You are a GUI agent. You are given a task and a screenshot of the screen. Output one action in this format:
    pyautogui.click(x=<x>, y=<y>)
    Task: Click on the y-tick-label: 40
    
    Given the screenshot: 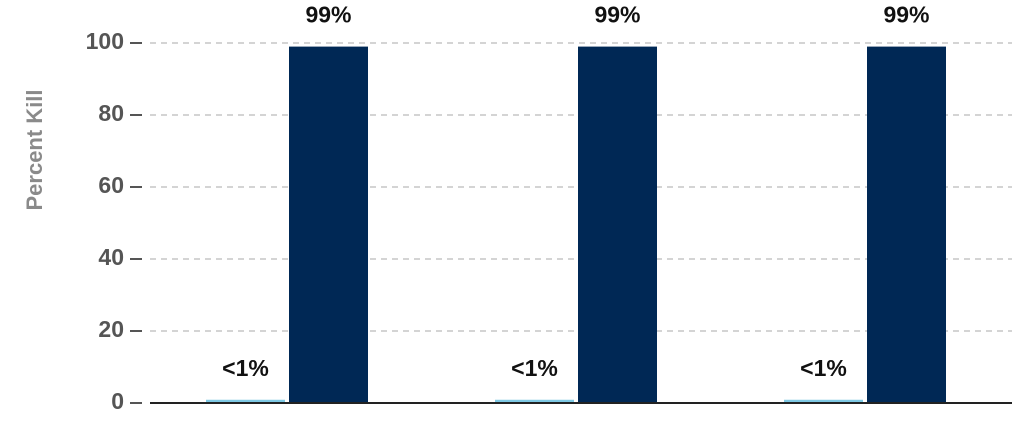 What is the action you would take?
    pyautogui.click(x=111, y=257)
    